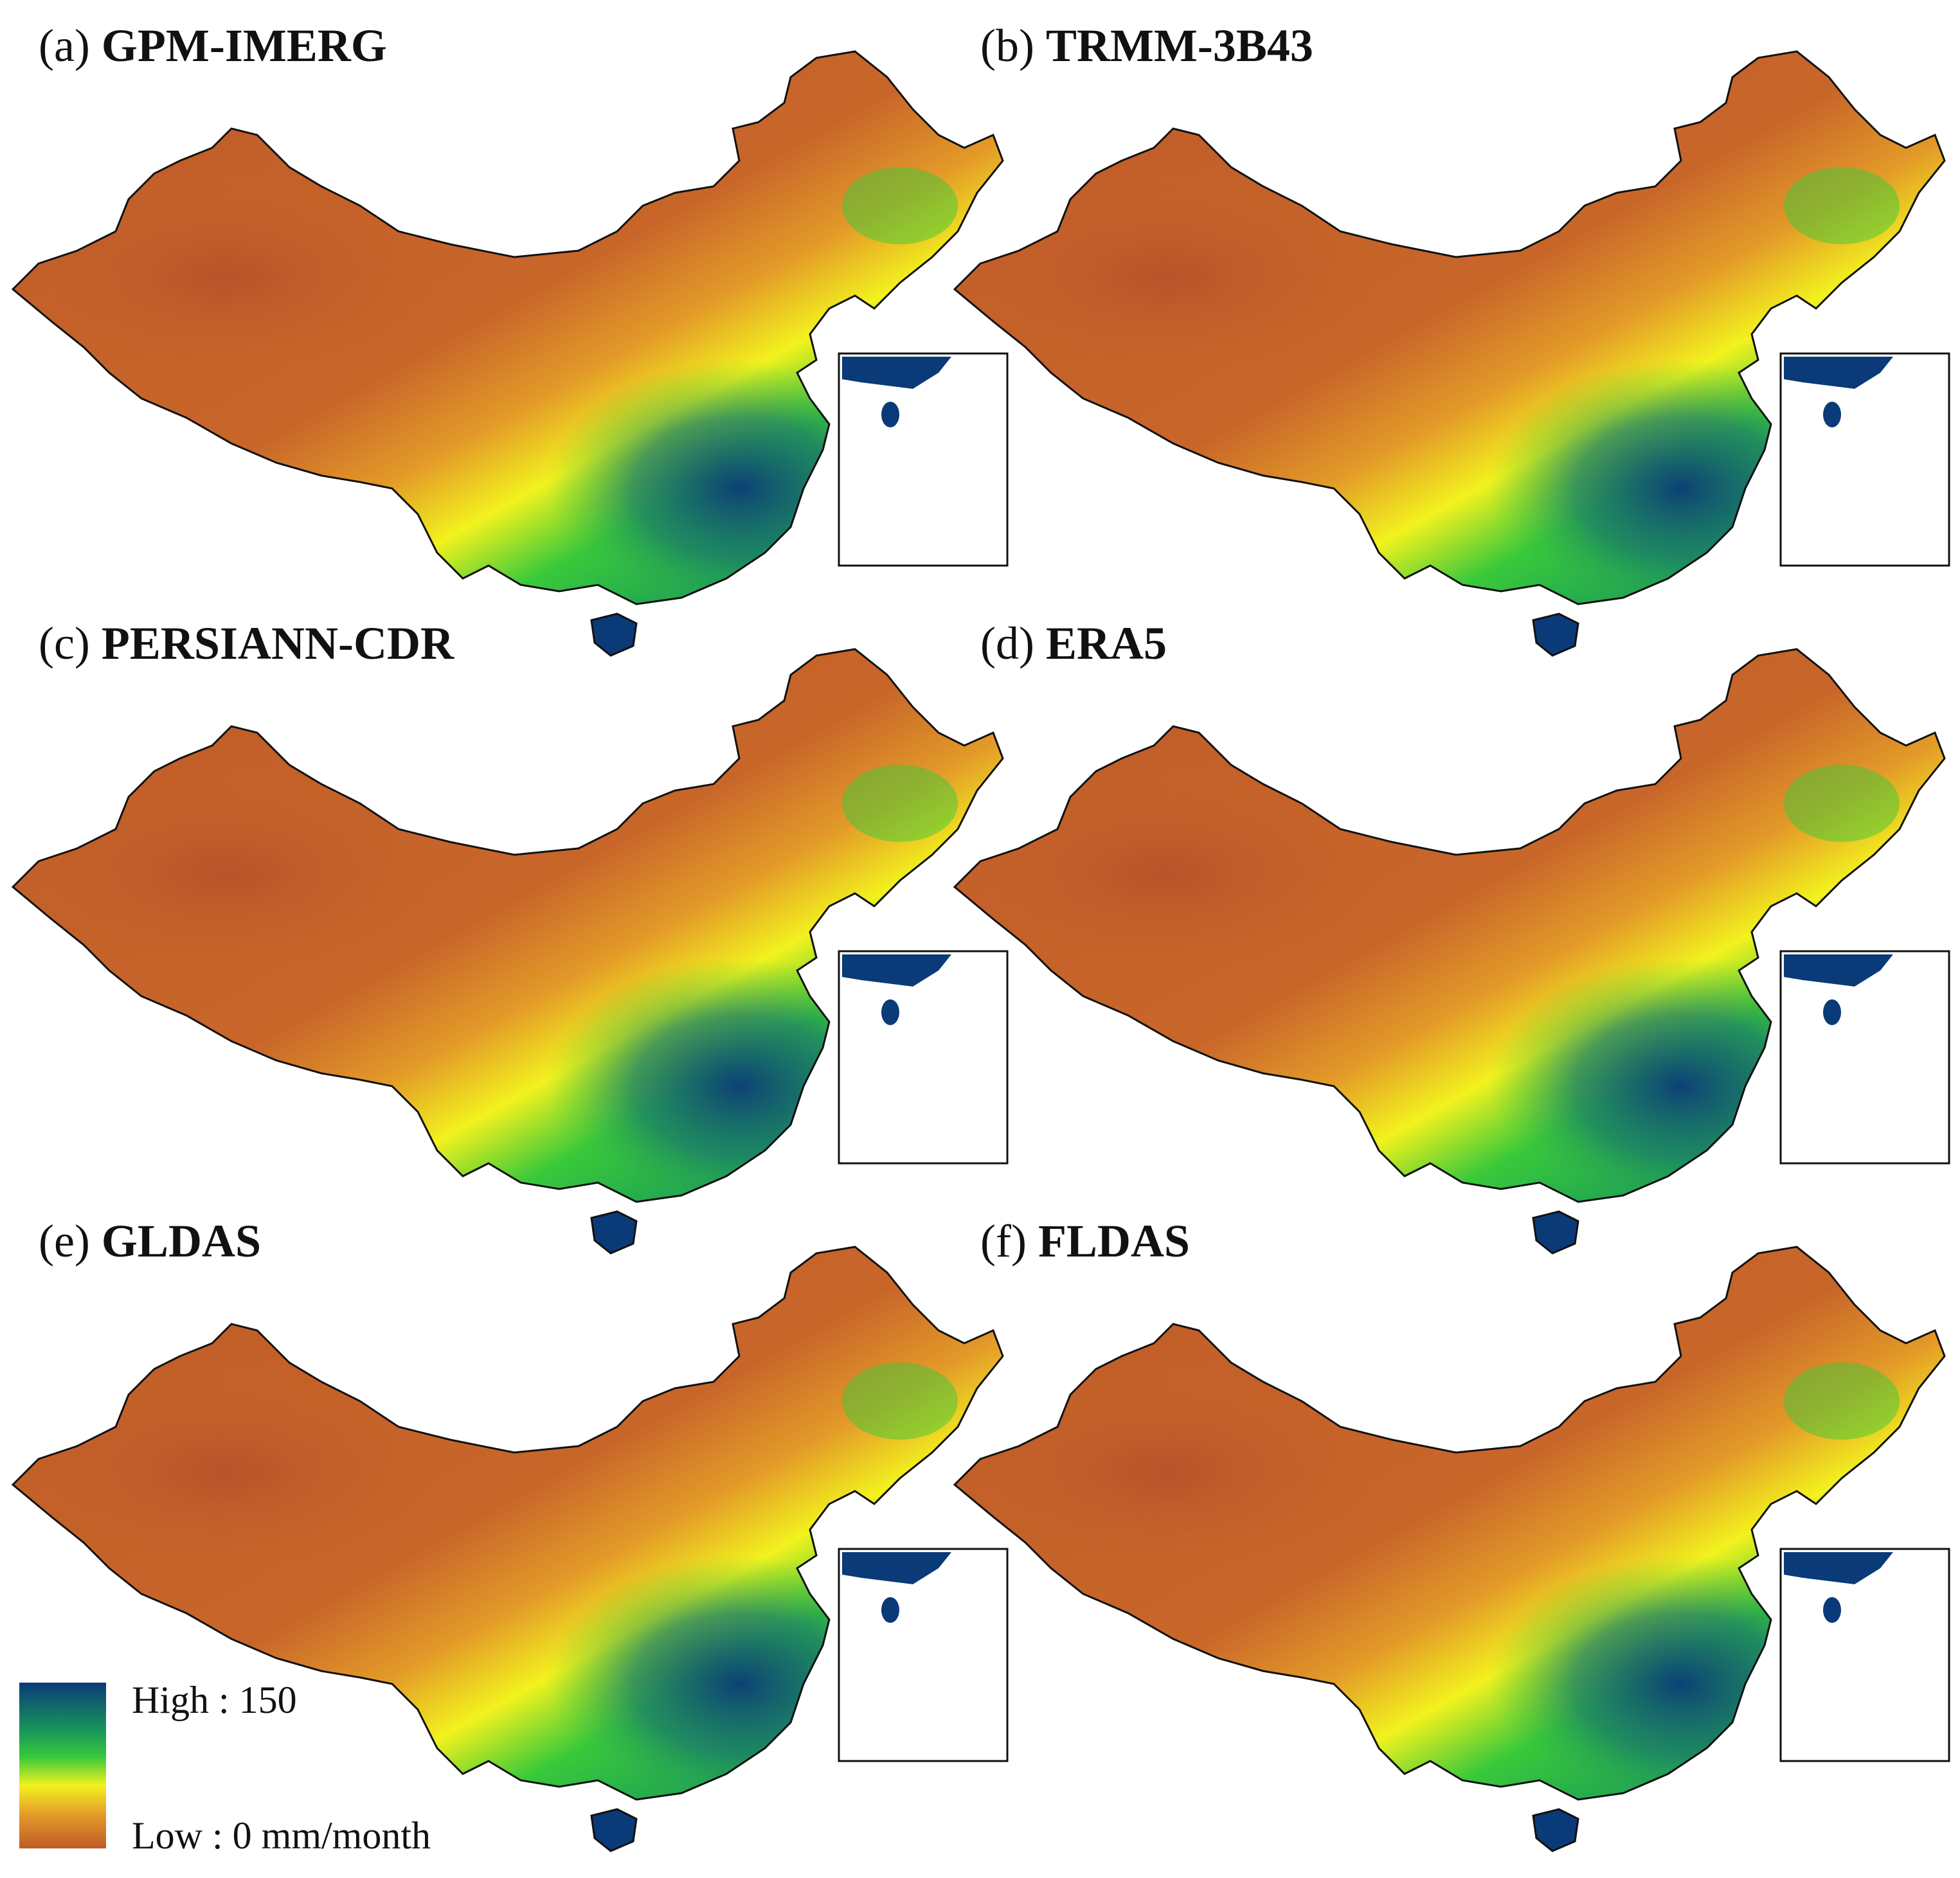  What do you see at coordinates (70, 45) in the screenshot?
I see `panel-code-a: (a)` at bounding box center [70, 45].